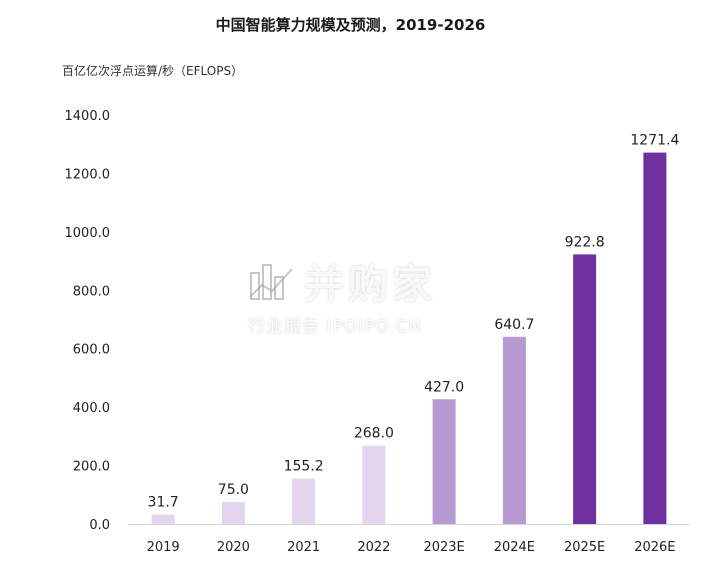 The width and height of the screenshot is (701, 581). What do you see at coordinates (88, 174) in the screenshot?
I see `y-tick-label: 1200.0` at bounding box center [88, 174].